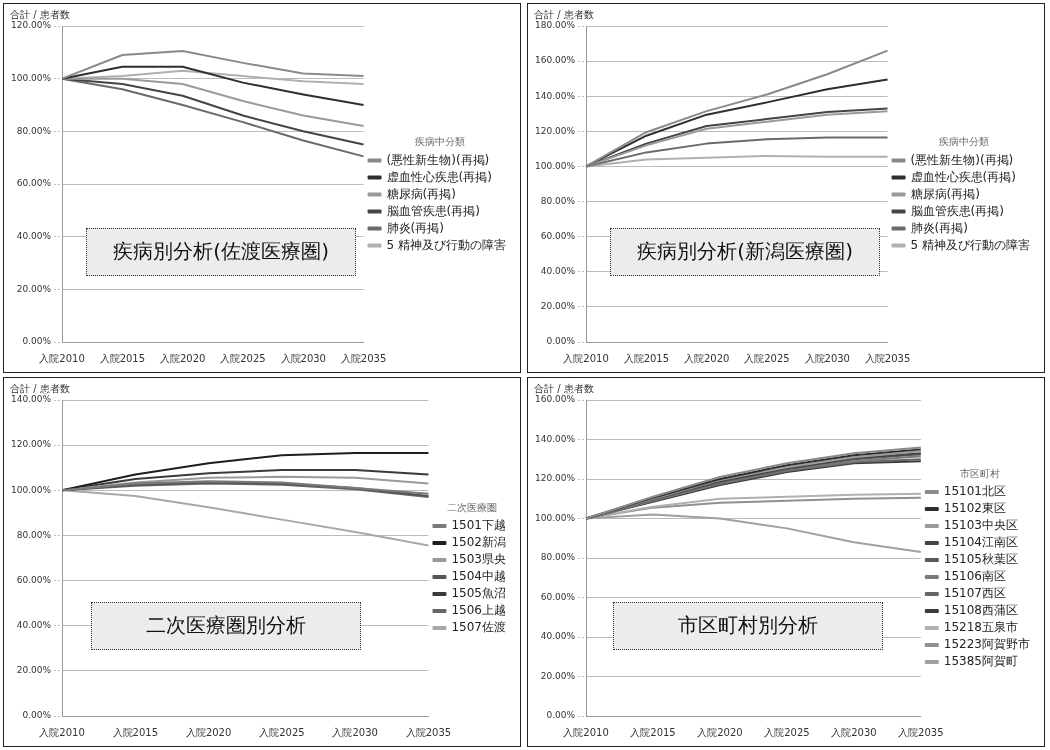  I want to click on legend-label: 15218五泉市, so click(981, 627).